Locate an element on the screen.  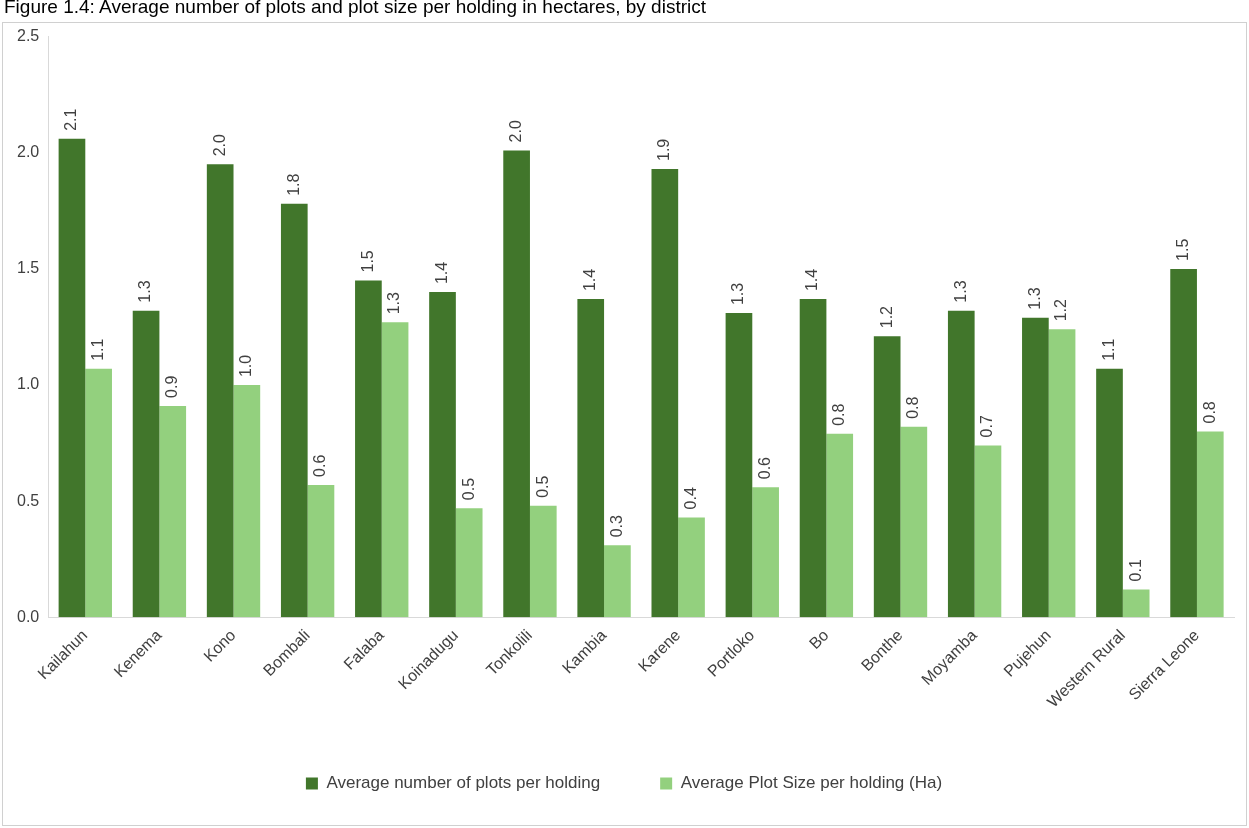
data-label: 0.9 is located at coordinates (172, 386).